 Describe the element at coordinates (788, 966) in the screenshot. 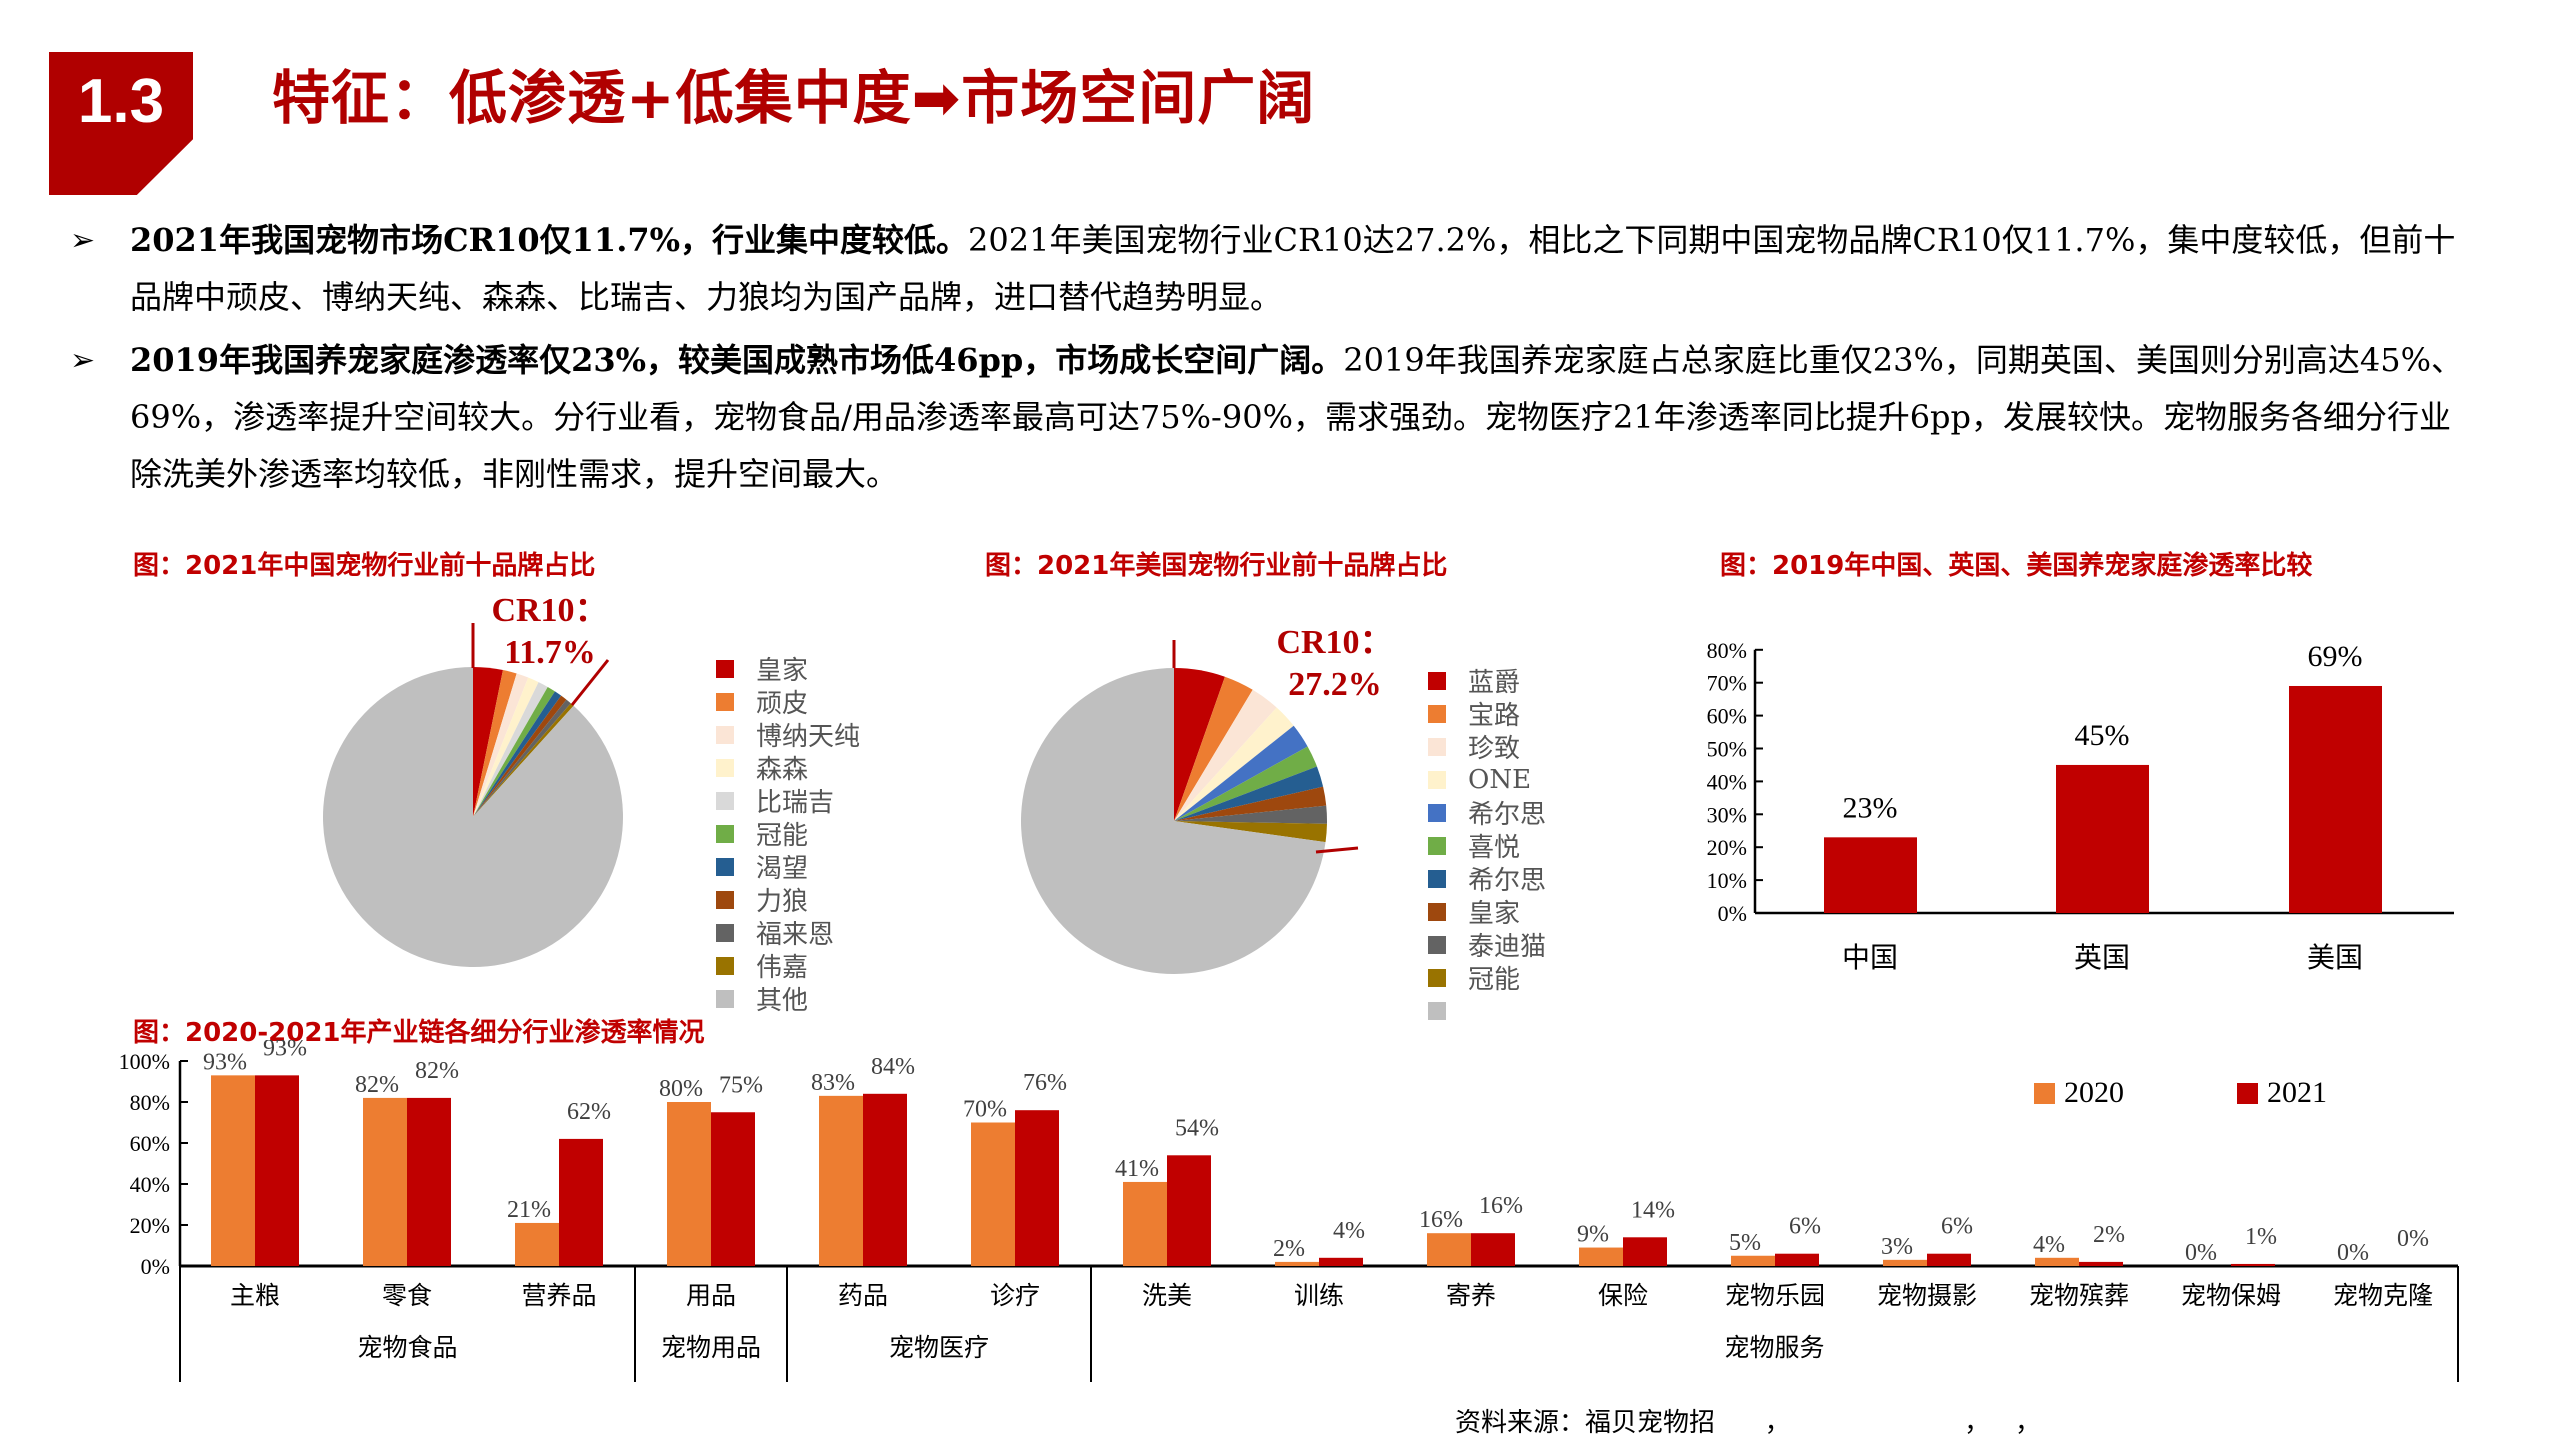

I see `legend-item: 伟嘉` at that location.